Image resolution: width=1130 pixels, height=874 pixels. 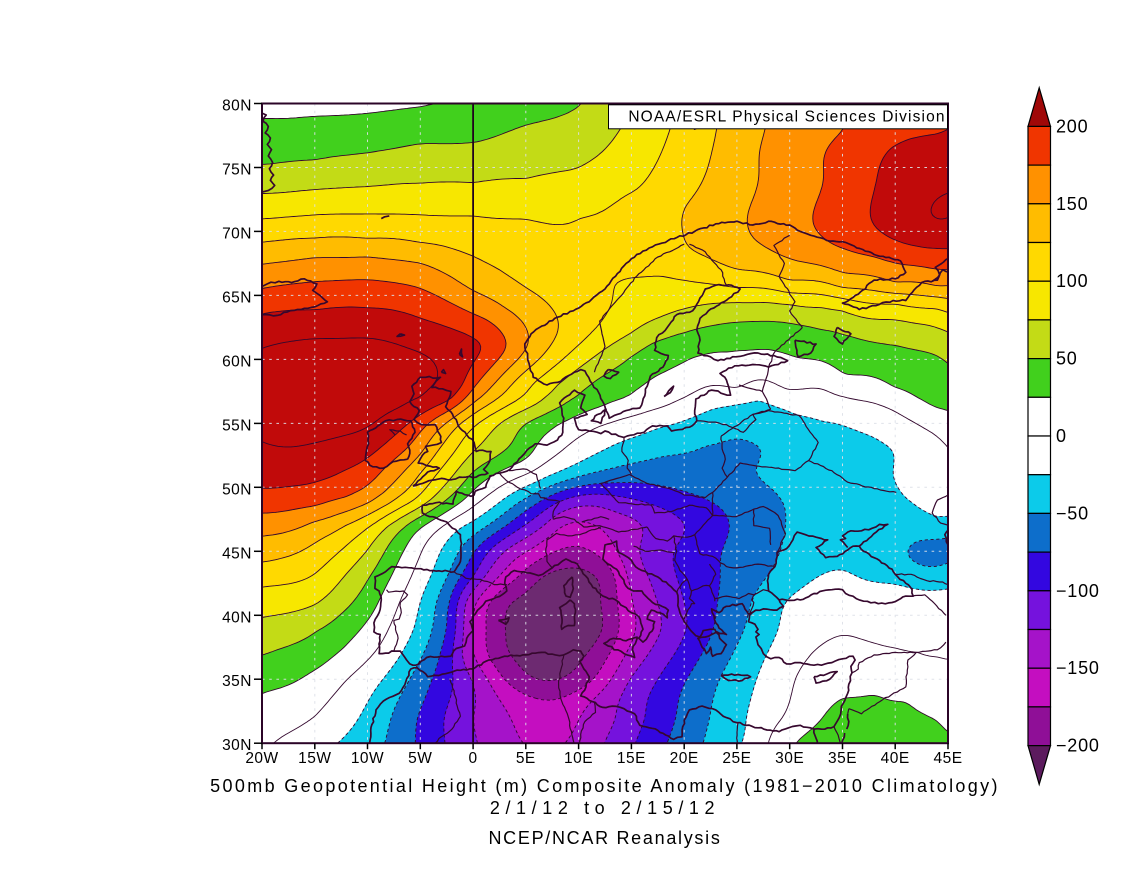 What do you see at coordinates (789, 758) in the screenshot?
I see `svg-text: 30E` at bounding box center [789, 758].